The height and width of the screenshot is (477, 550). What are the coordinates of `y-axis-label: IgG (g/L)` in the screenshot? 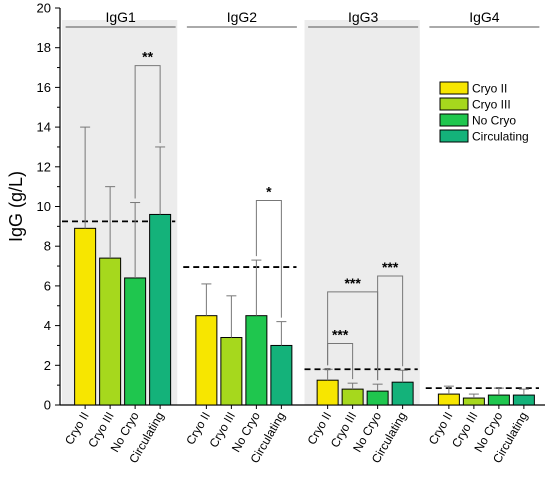 It's located at (16, 206).